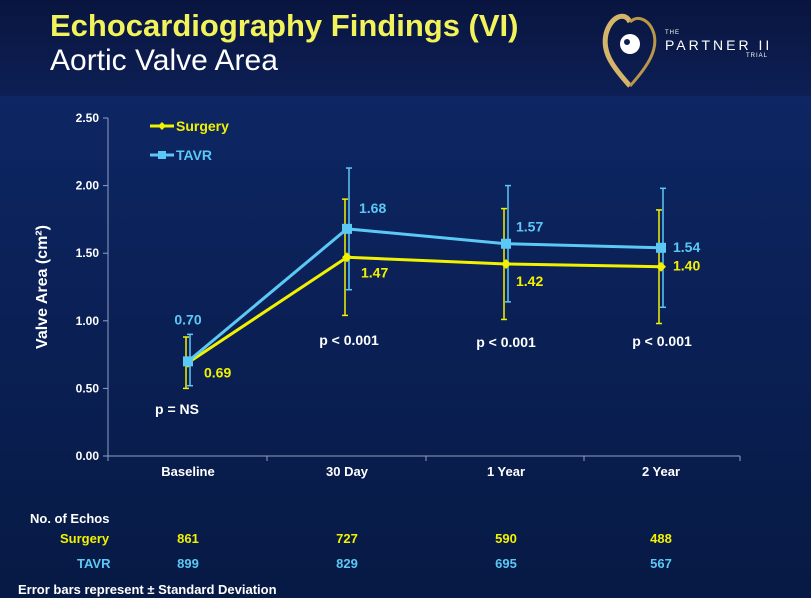  Describe the element at coordinates (284, 25) in the screenshot. I see `slide-title: Echocardiography Findings (VI)` at that location.